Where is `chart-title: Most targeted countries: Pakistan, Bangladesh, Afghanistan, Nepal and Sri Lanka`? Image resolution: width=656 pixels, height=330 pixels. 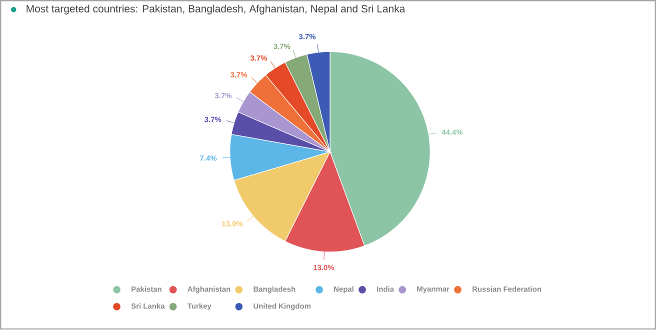
chart-title: Most targeted countries: Pakistan, Bangladesh, Afghanistan, Nepal and Sri Lanka is located at coordinates (216, 9).